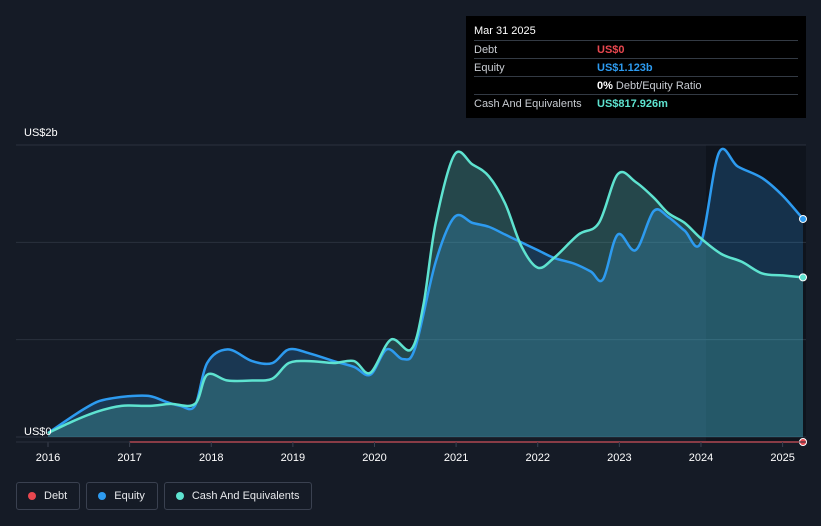  What do you see at coordinates (756, 293) in the screenshot?
I see `plot-shade-right` at bounding box center [756, 293].